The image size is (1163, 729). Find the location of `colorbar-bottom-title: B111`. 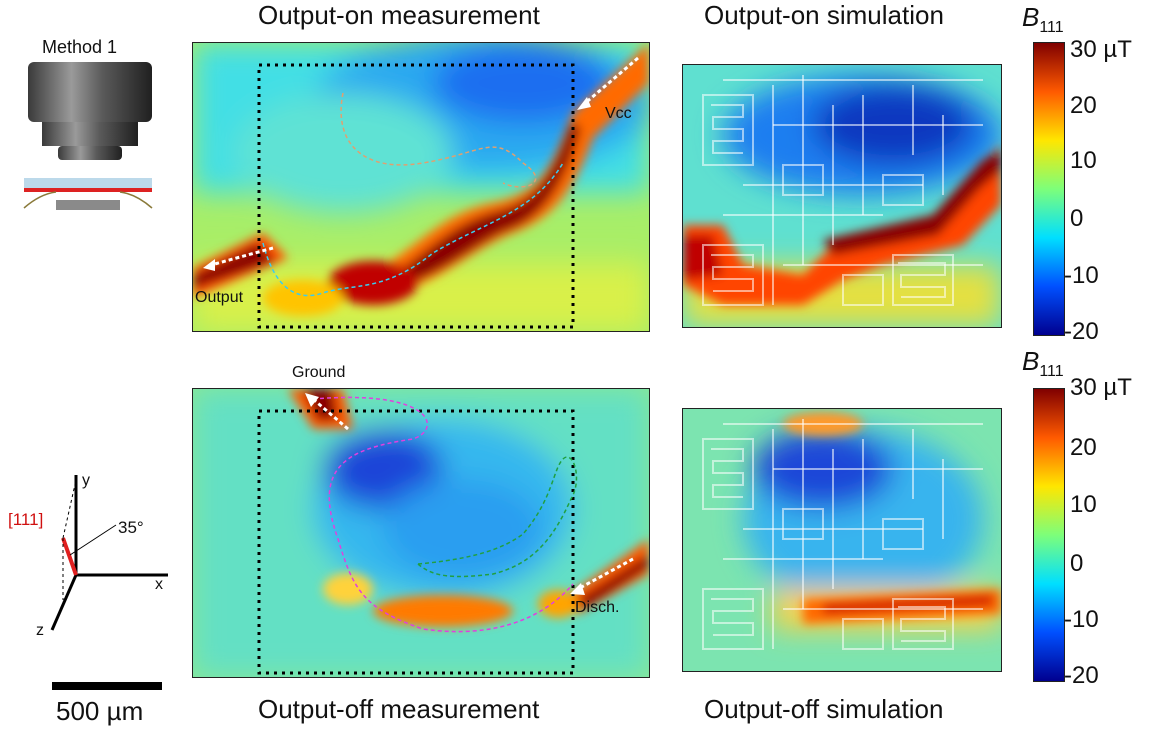

colorbar-bottom-title: B111 is located at coordinates (1043, 363).